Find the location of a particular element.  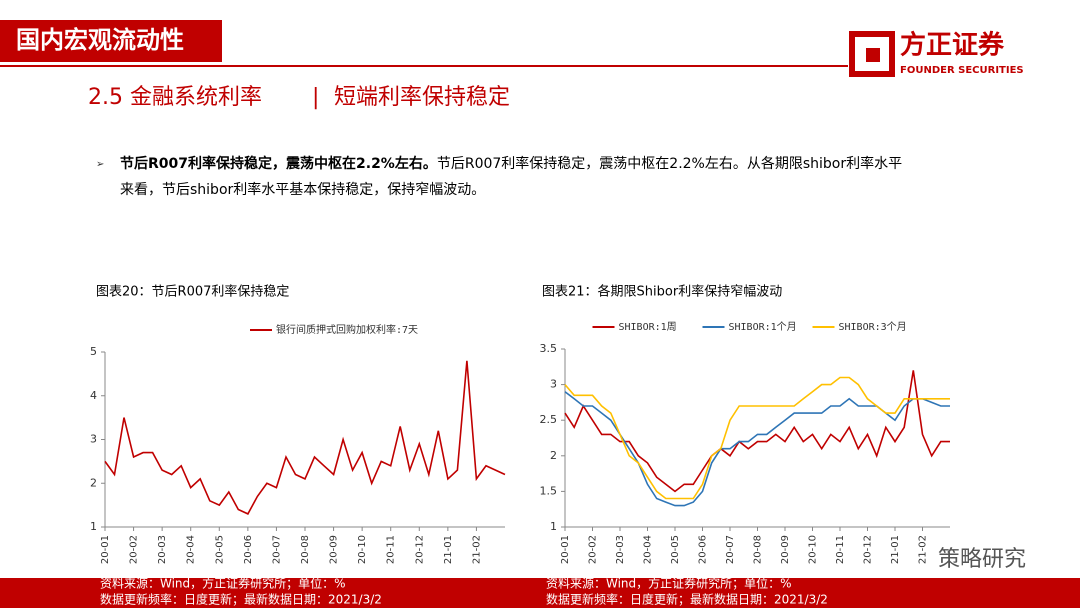

bullet-bold: 节后R007利率保持稳定，震荡中枢在2.2%左右。 is located at coordinates (278, 163).